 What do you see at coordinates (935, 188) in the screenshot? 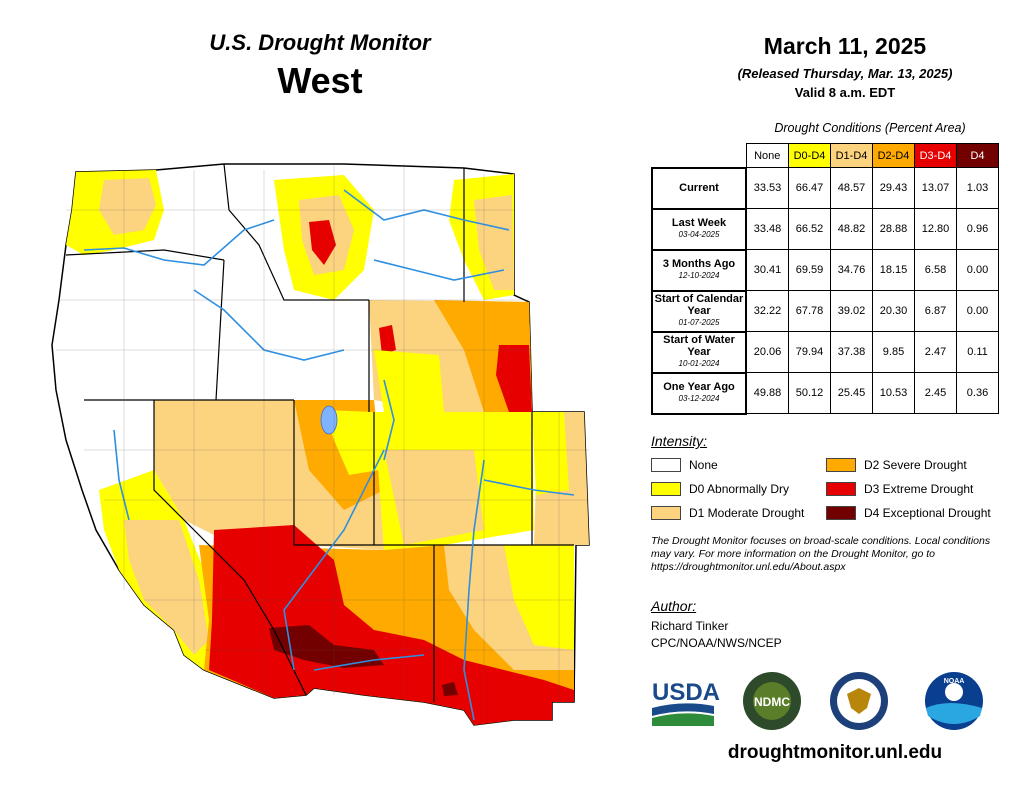
I see `table-cell: 13.07` at bounding box center [935, 188].